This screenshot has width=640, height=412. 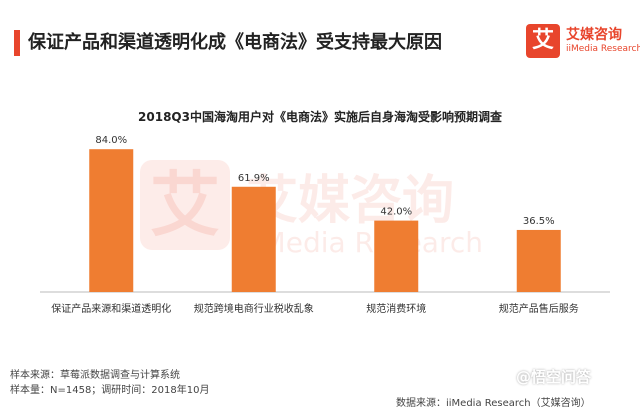 I want to click on watermark-logo-icon: 艾, so click(x=185, y=205).